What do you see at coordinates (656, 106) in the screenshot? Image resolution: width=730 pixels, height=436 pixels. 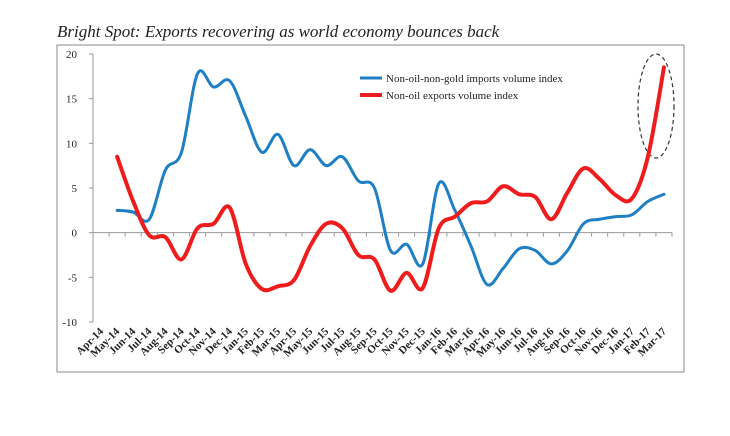 I see `highlight-ellipse` at bounding box center [656, 106].